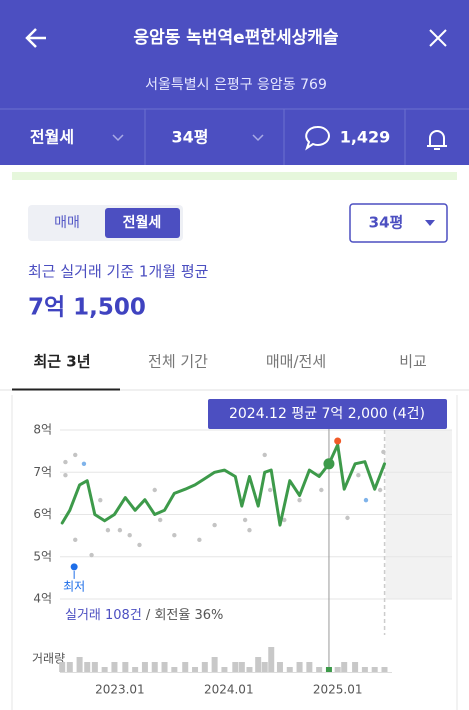  What do you see at coordinates (87, 308) in the screenshot?
I see `summary-price: 7억 1,500` at bounding box center [87, 308].